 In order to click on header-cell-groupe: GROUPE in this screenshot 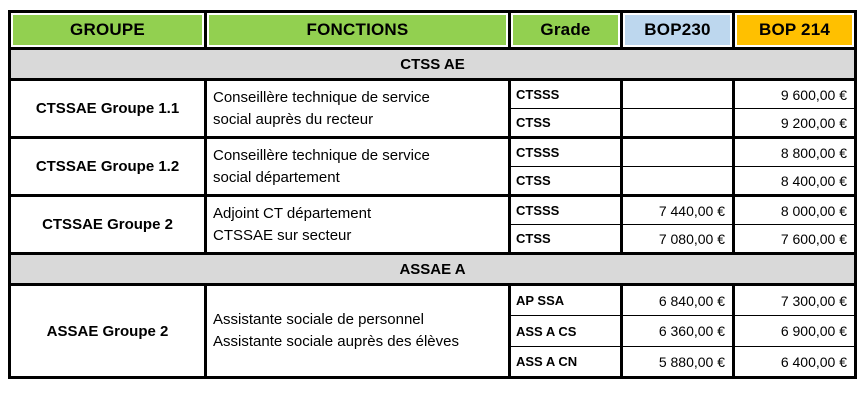, I will do `click(107, 30)`.